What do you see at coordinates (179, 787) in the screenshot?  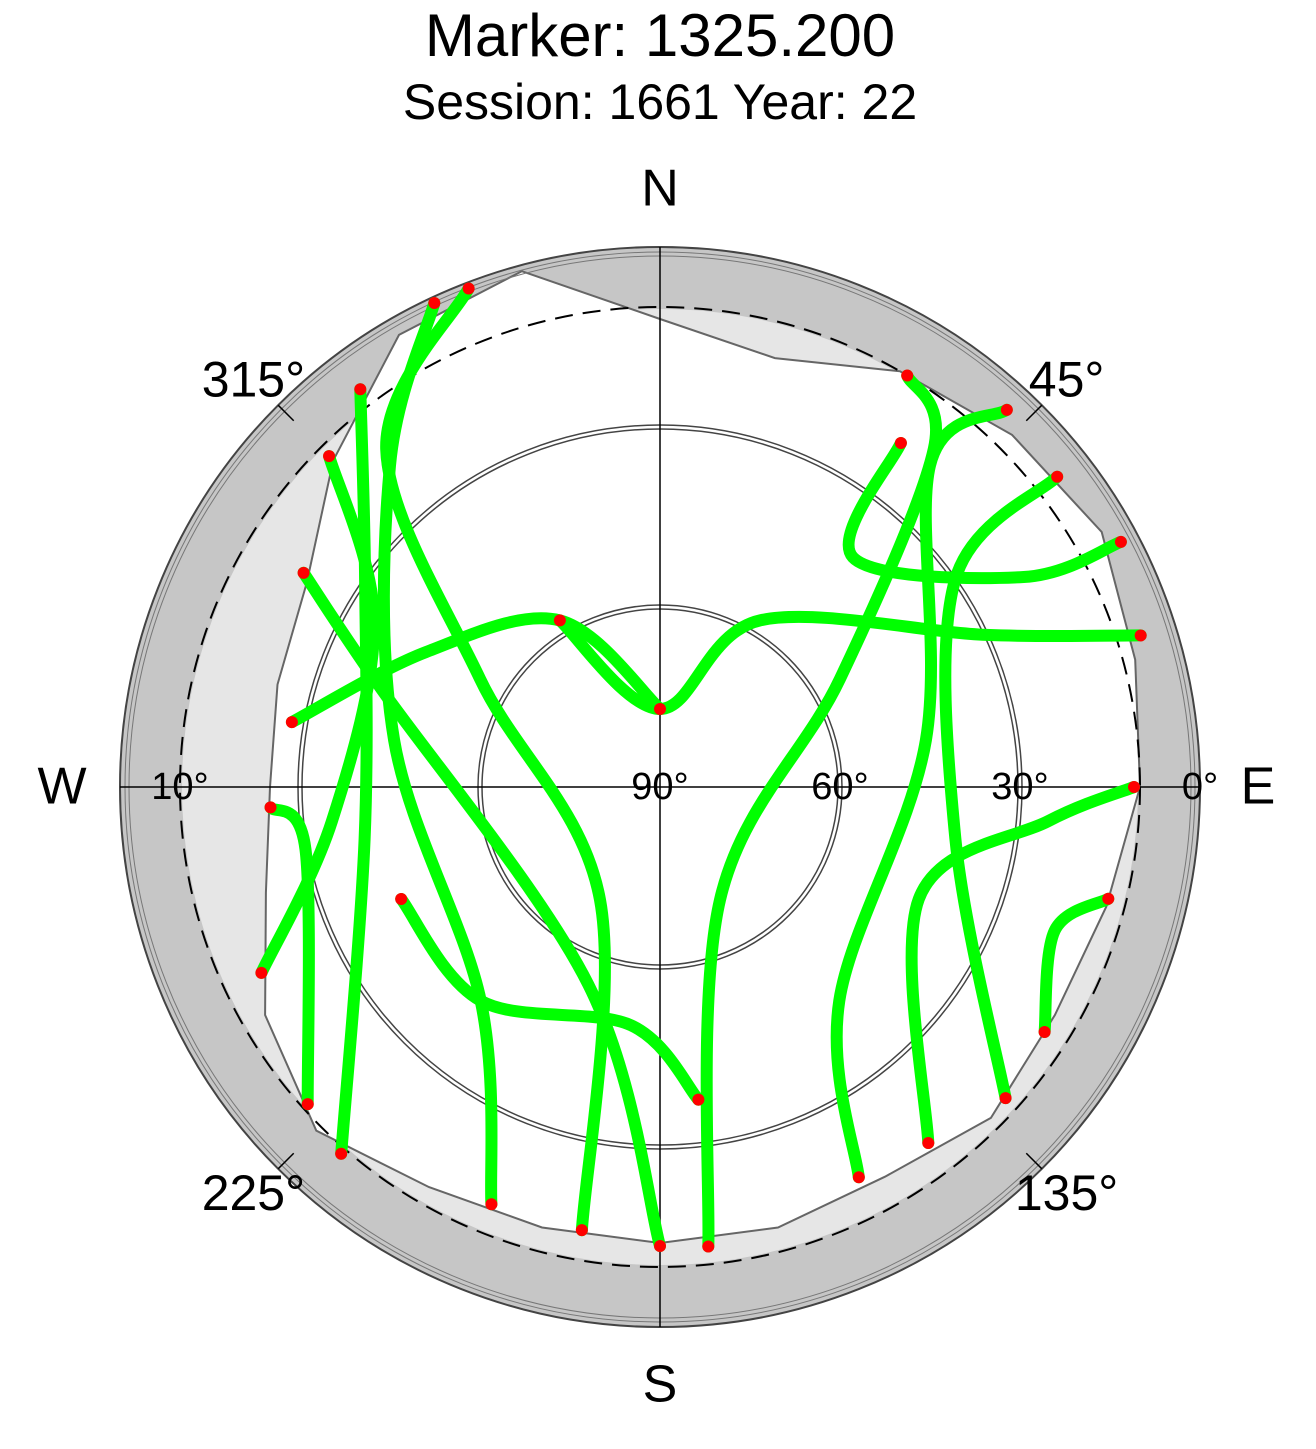 I see `elevation-label: 10°` at bounding box center [179, 787].